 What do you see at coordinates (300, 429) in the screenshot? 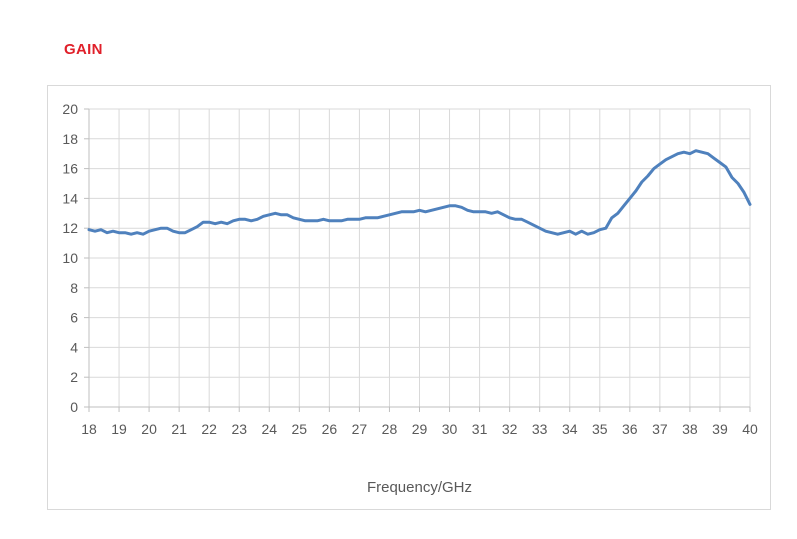
I see `x-tick-label: 25` at bounding box center [300, 429].